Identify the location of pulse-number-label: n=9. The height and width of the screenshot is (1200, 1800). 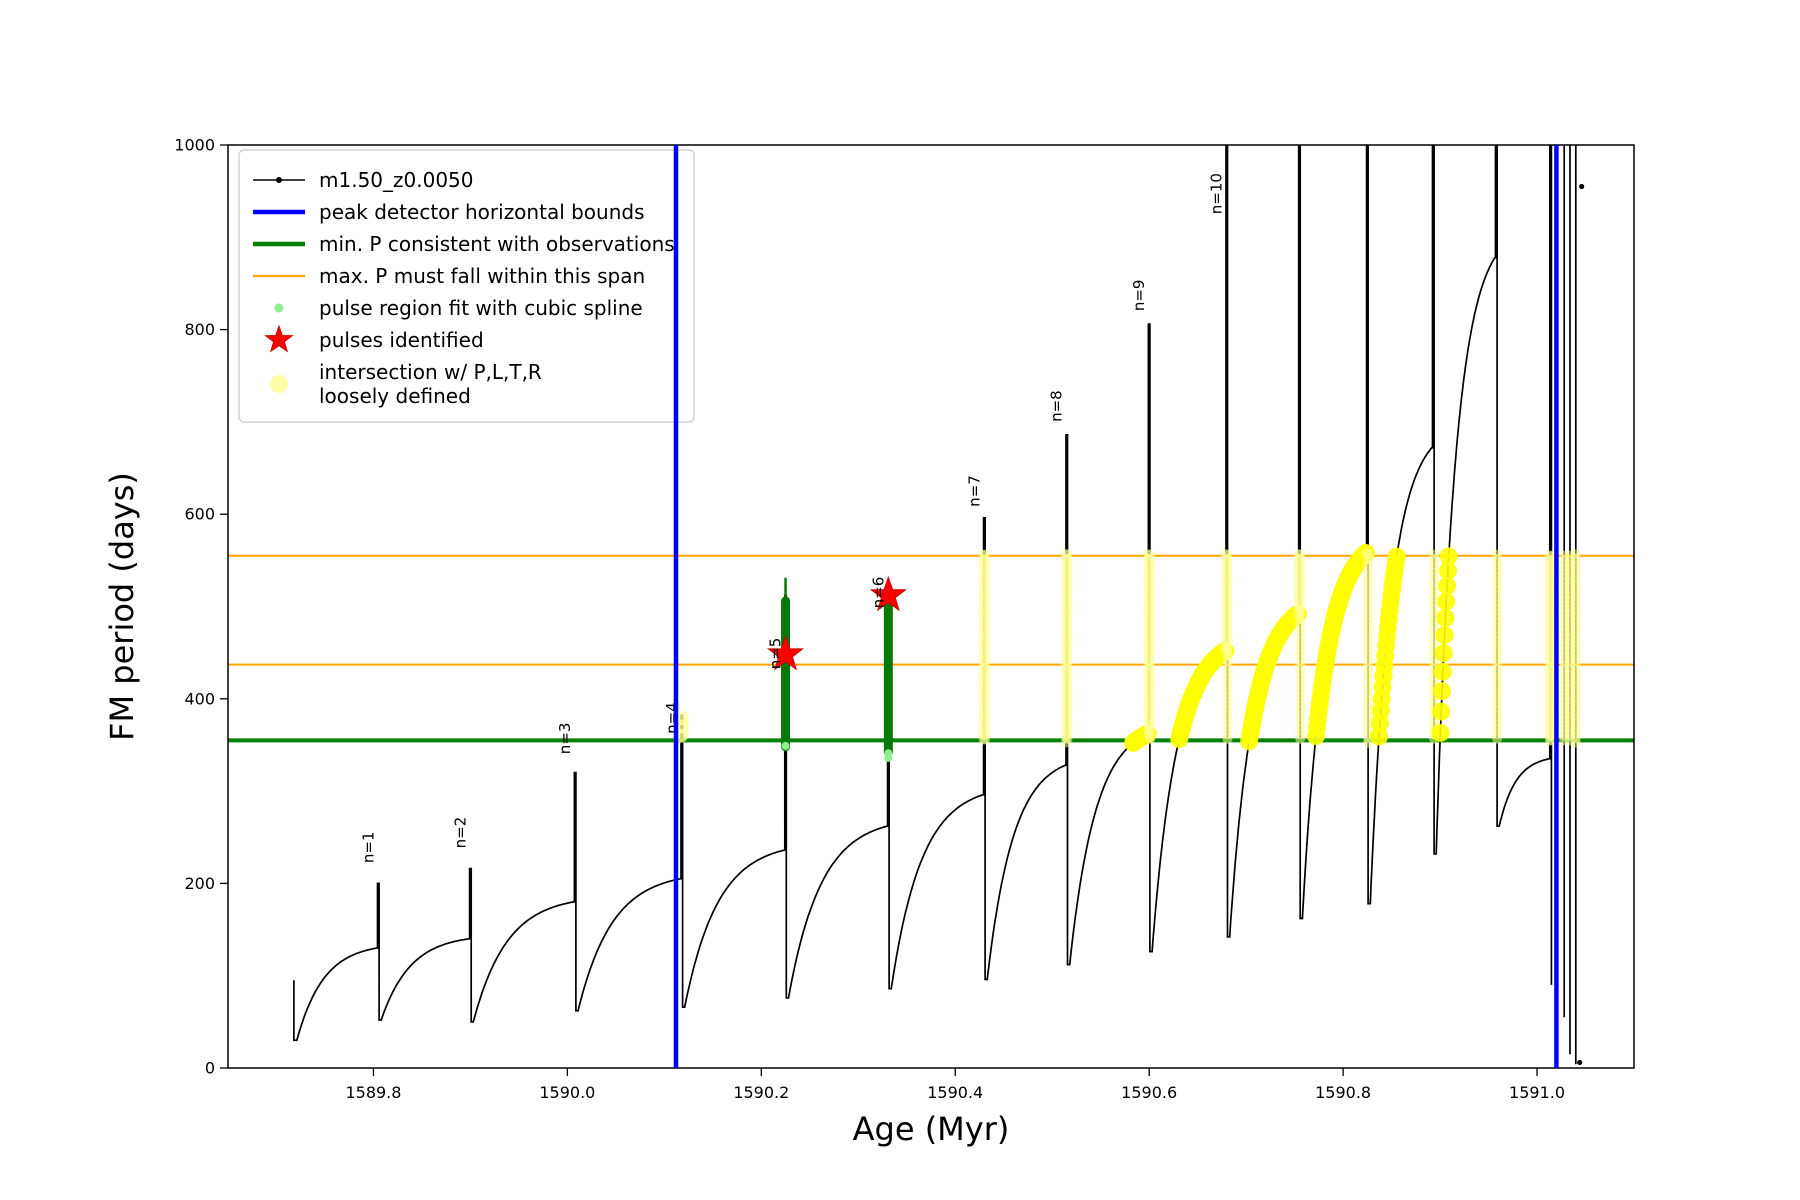
(1139, 296).